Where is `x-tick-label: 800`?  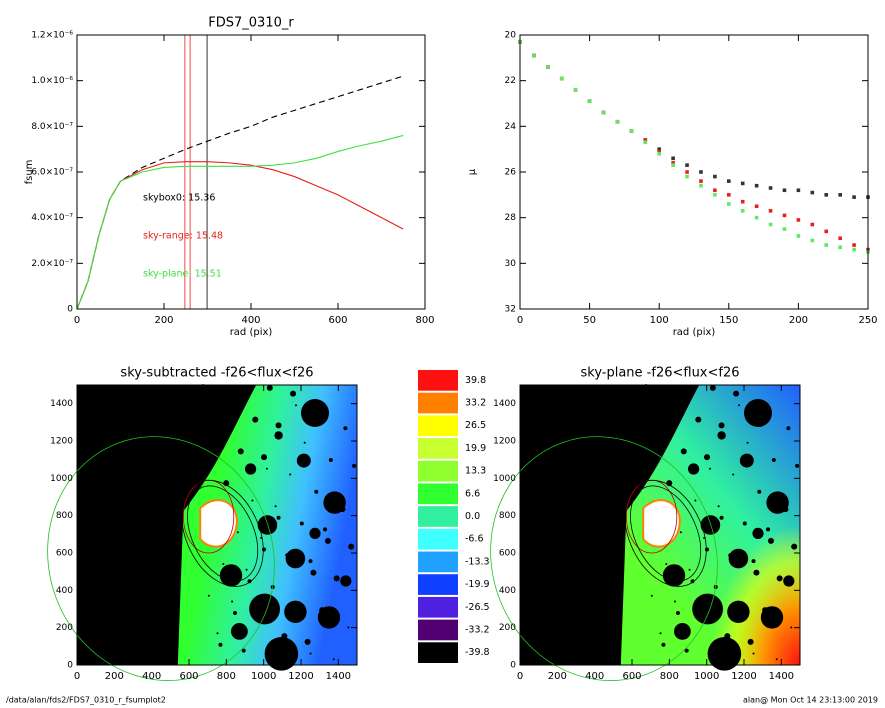
x-tick-label: 800 is located at coordinates (424, 320).